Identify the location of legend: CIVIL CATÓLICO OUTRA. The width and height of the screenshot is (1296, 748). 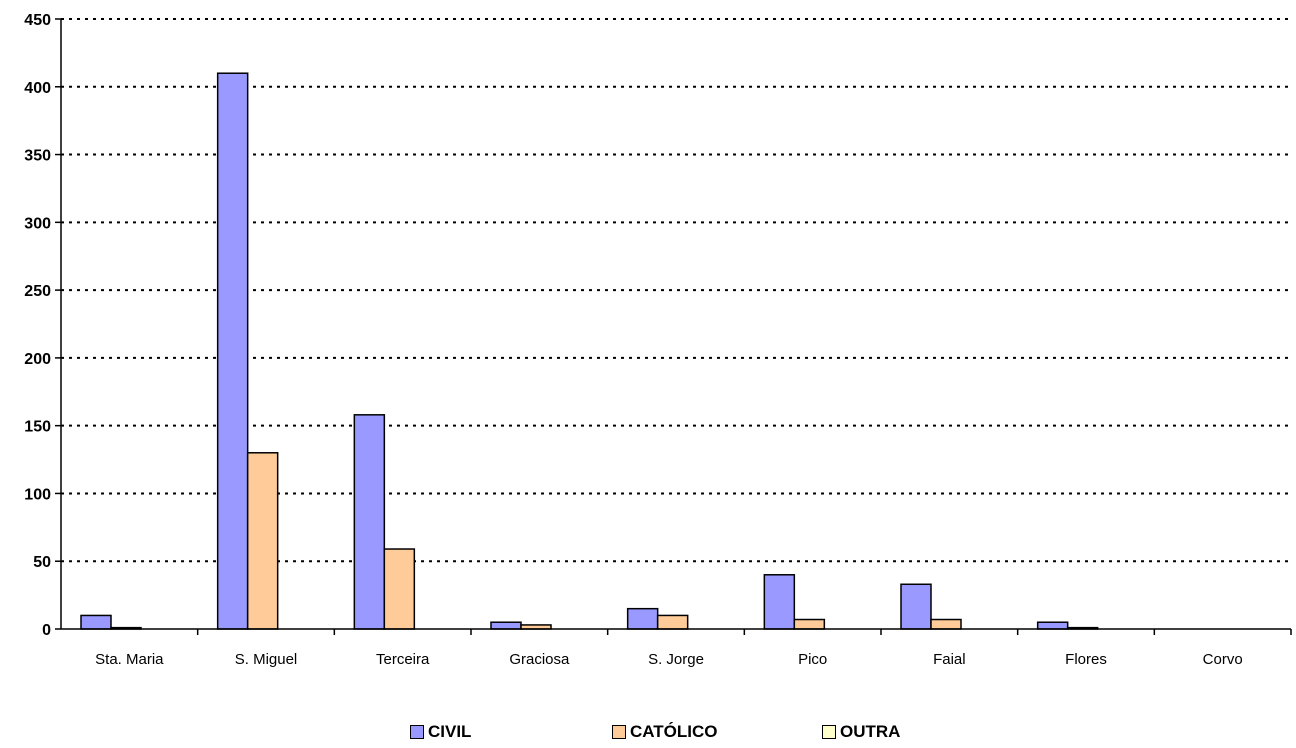
(648, 735).